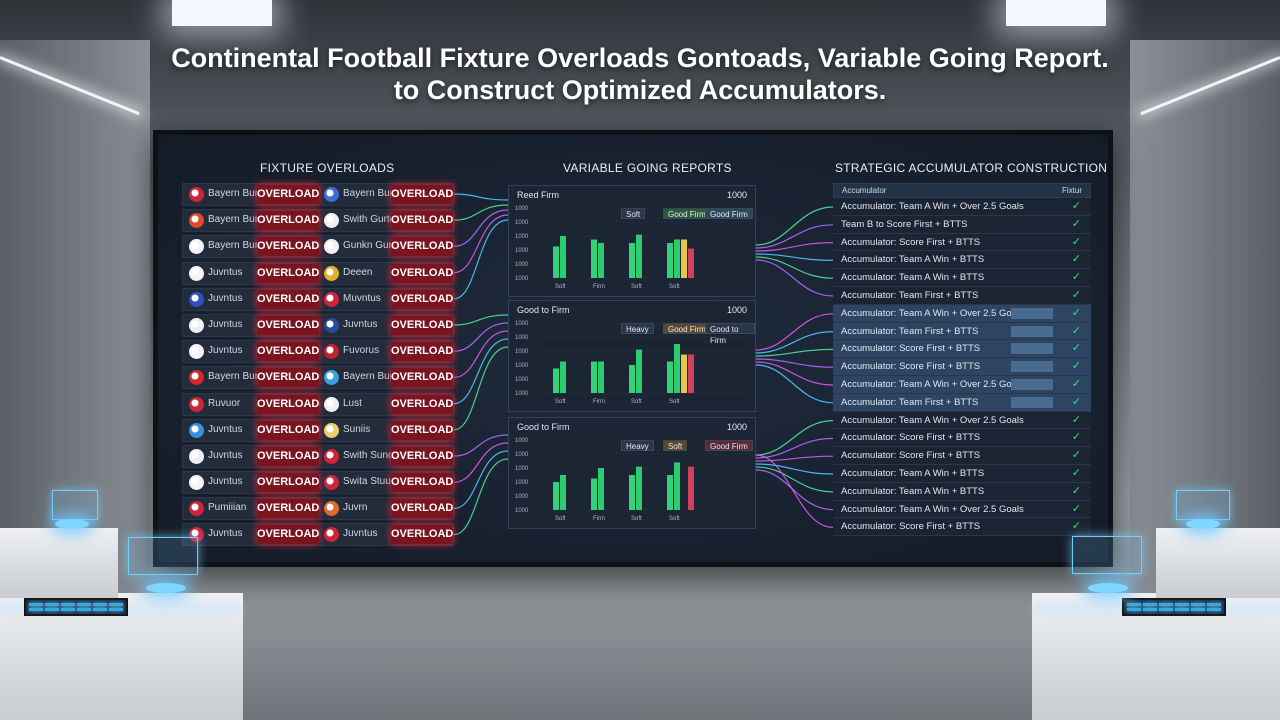  Describe the element at coordinates (318, 273) in the screenshot. I see `fixture-row: Juvntus OVERLOAD Deeen OVERLOAD` at that location.